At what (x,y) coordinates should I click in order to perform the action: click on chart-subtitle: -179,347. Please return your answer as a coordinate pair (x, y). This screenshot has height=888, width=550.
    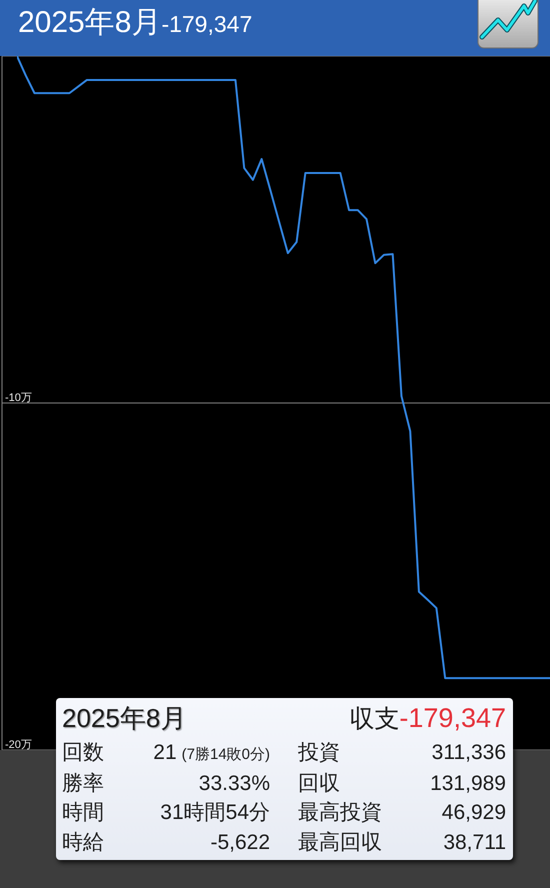
    Looking at the image, I should click on (206, 24).